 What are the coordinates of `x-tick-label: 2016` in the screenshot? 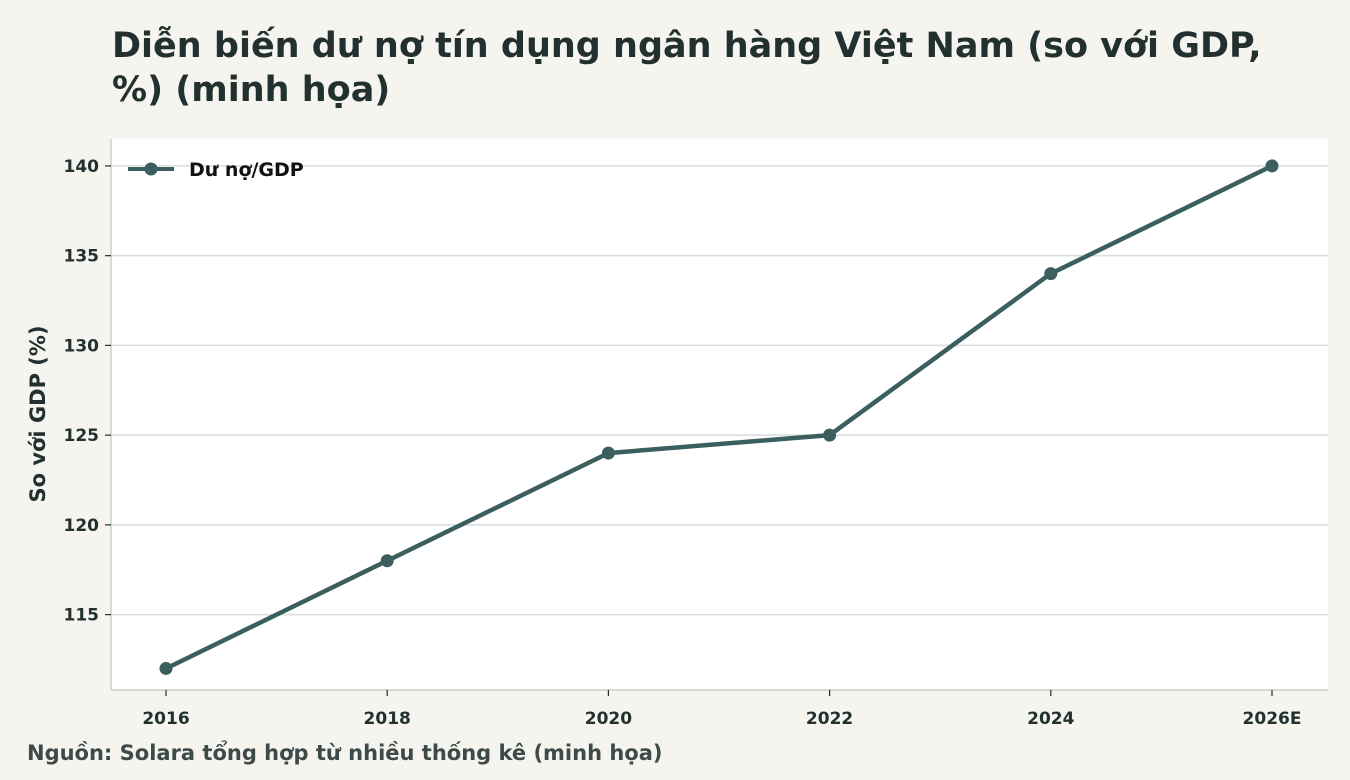 It's located at (165, 719).